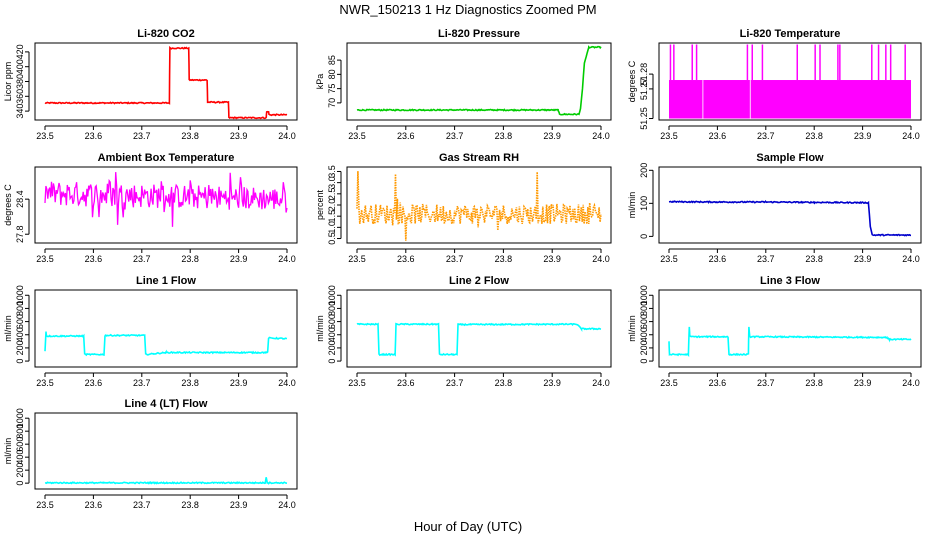 The height and width of the screenshot is (540, 936). What do you see at coordinates (332, 171) in the screenshot?
I see `y-tick-label: 3.5` at bounding box center [332, 171].